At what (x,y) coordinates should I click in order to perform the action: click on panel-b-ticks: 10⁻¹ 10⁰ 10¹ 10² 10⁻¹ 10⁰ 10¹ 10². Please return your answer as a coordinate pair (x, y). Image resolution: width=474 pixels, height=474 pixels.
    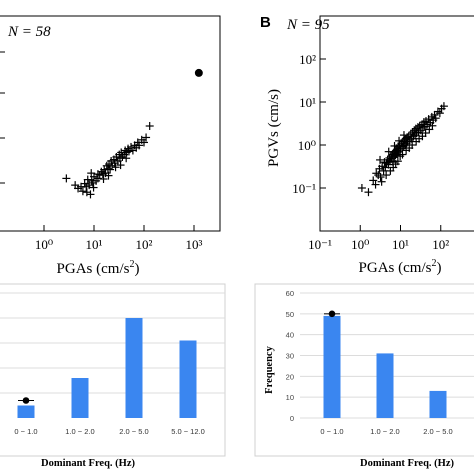
    Looking at the image, I should click on (370, 152).